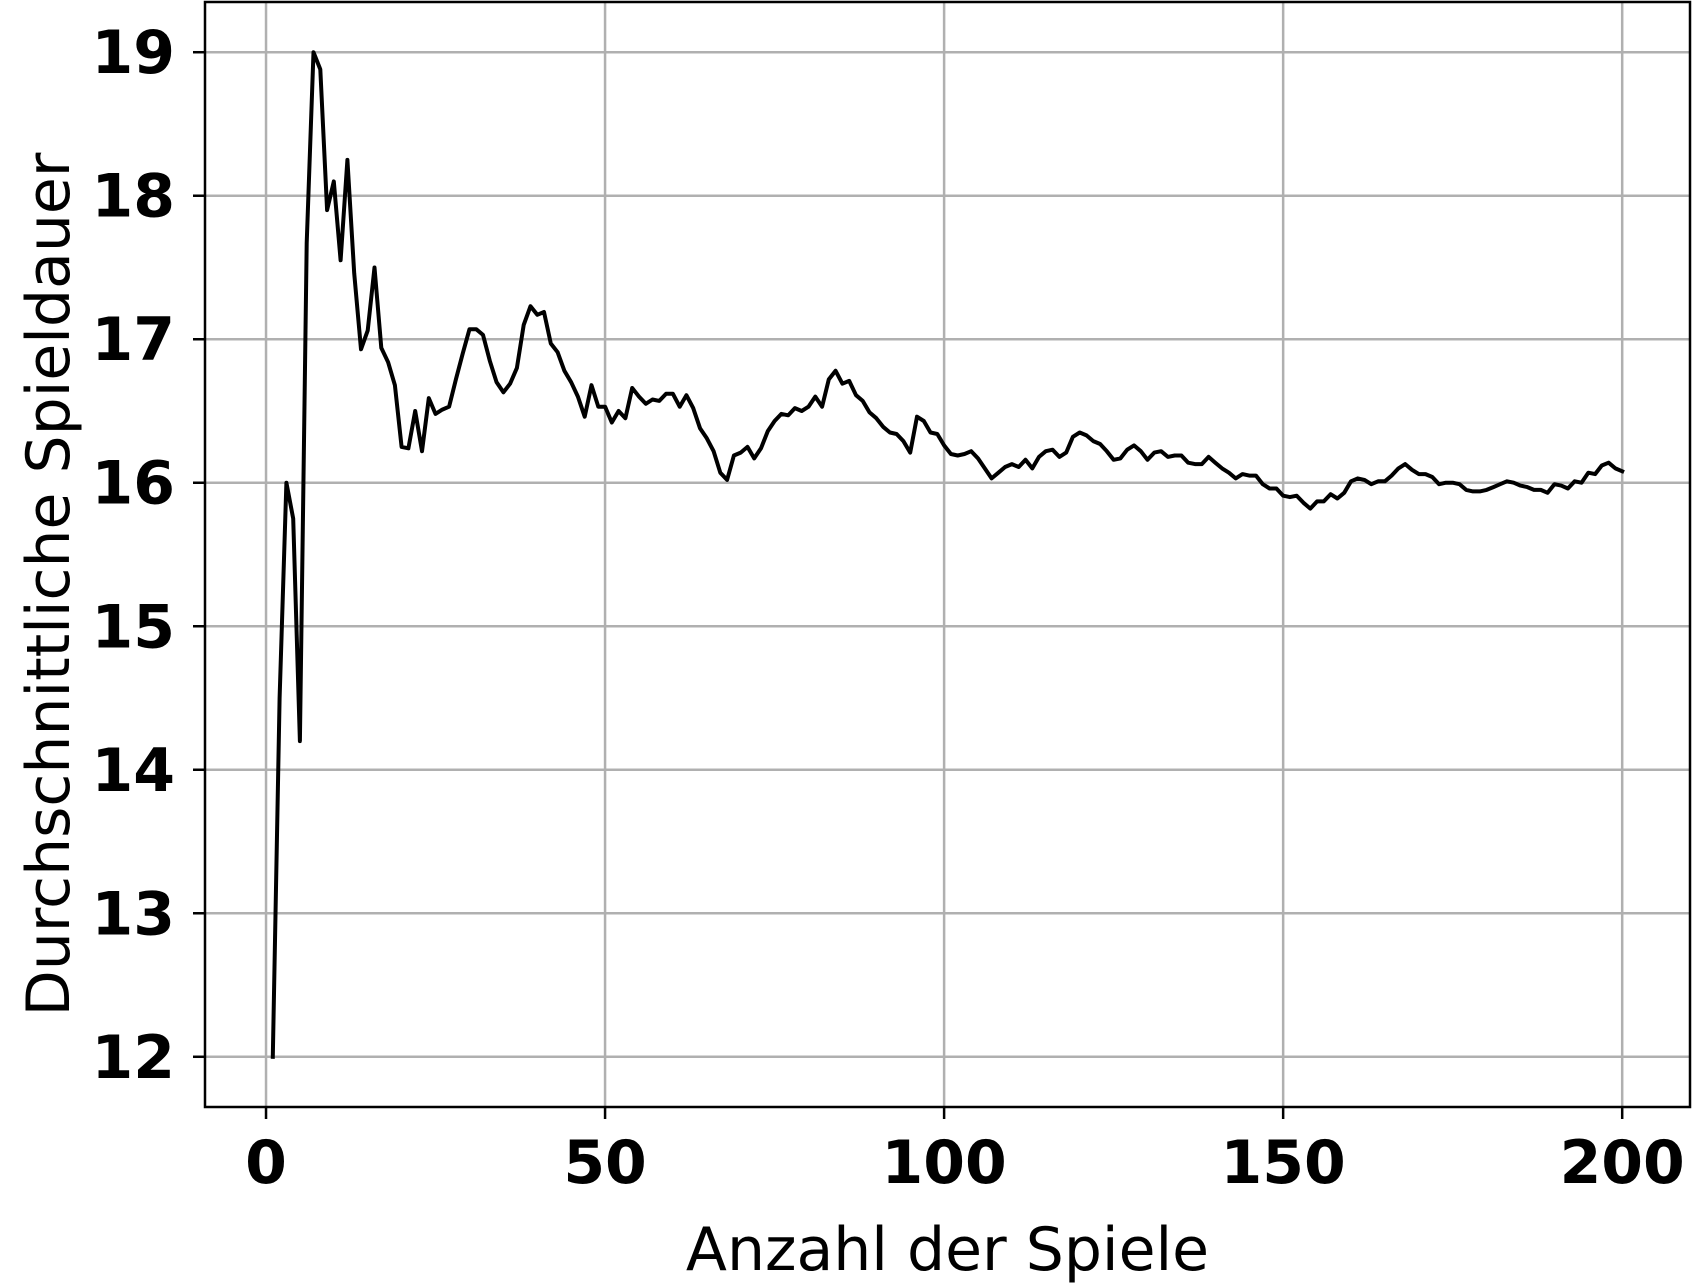 This screenshot has width=1694, height=1286. Describe the element at coordinates (1283, 1163) in the screenshot. I see `x-tick-label: 150` at that location.